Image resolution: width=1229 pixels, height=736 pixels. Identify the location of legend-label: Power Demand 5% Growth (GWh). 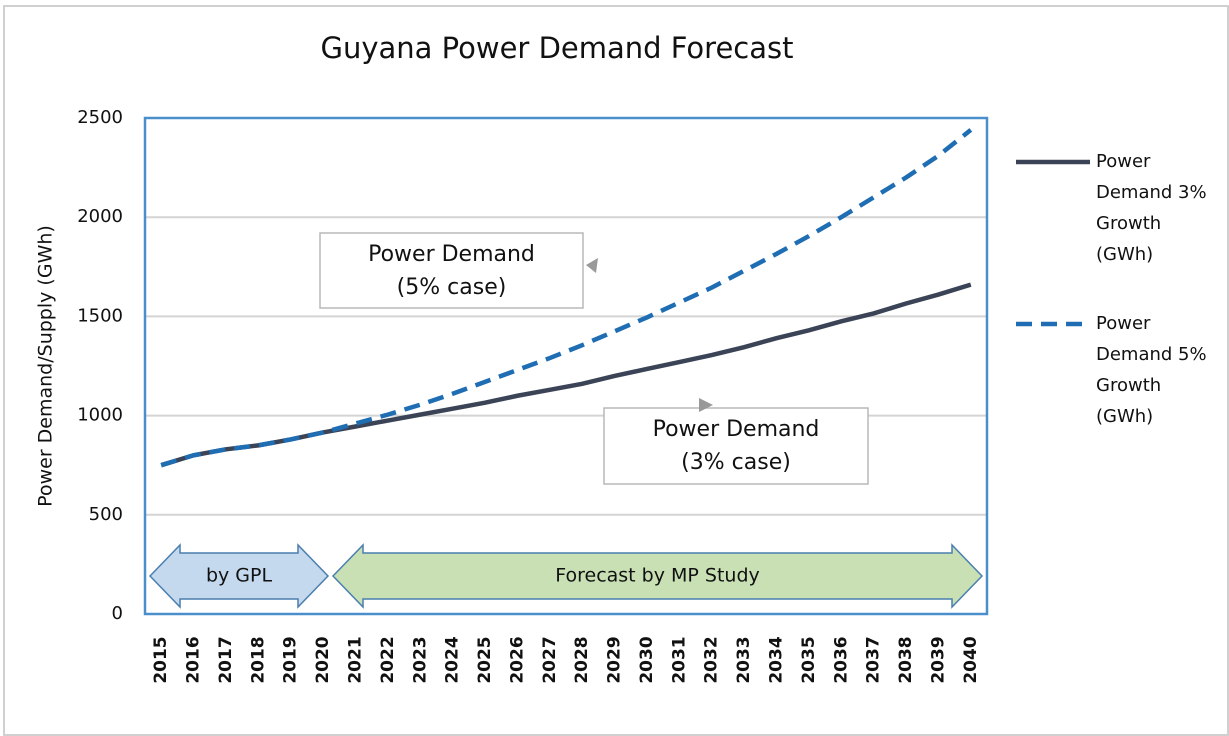
(1151, 370).